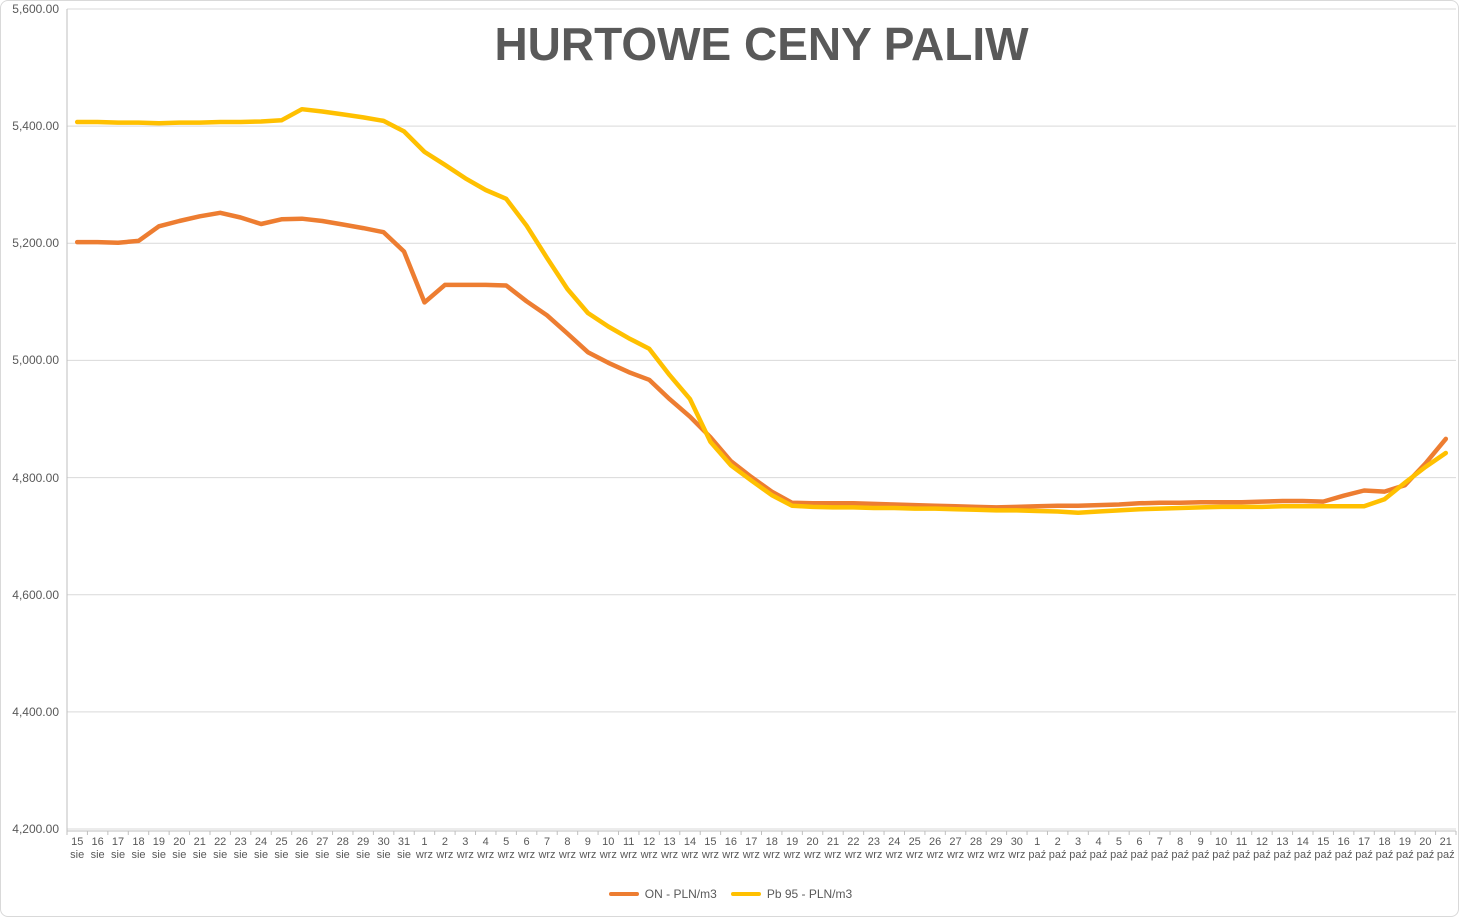 This screenshot has width=1459, height=917. What do you see at coordinates (1384, 848) in the screenshot?
I see `x-tick-label: 18 paź` at bounding box center [1384, 848].